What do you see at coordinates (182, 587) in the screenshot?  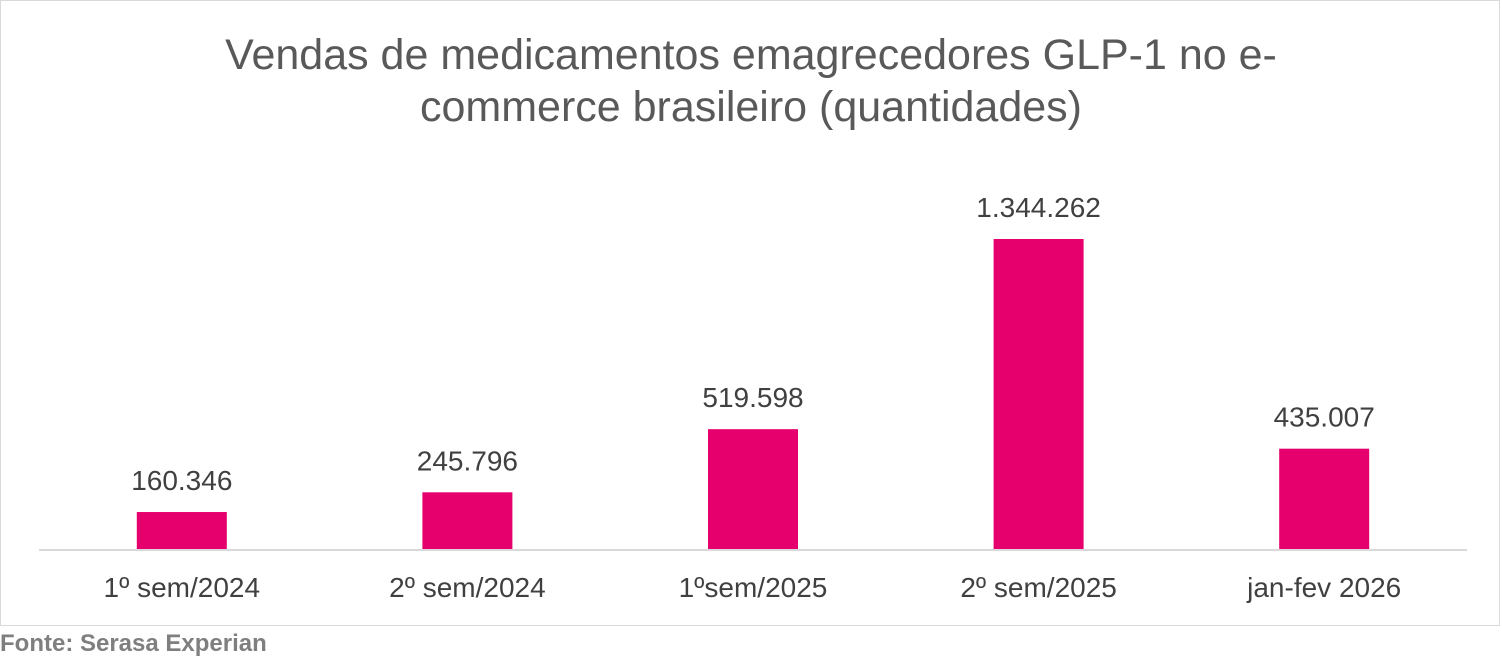 I see `category-label: 1º sem/2024` at bounding box center [182, 587].